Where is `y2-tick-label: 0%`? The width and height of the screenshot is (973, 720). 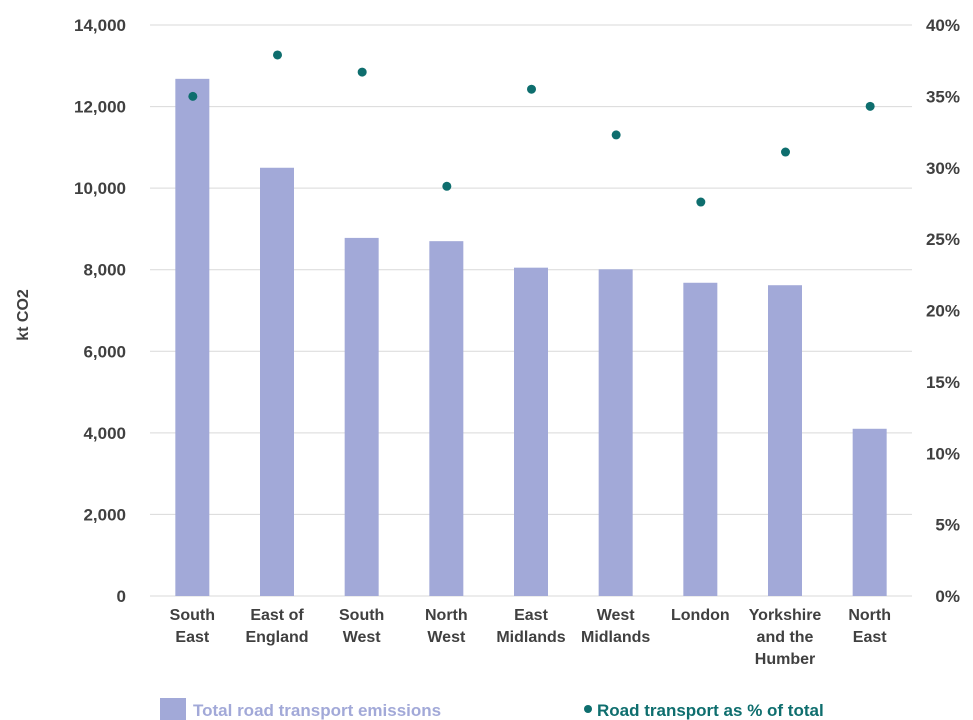 y2-tick-label: 0% is located at coordinates (947, 596).